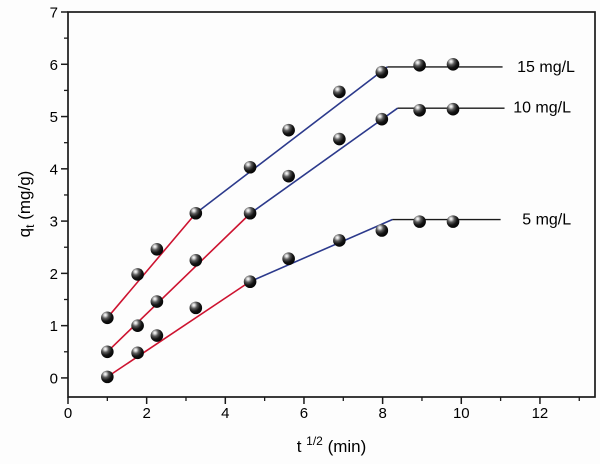 The width and height of the screenshot is (600, 464). I want to click on y-tick-label: 7, so click(54, 13).